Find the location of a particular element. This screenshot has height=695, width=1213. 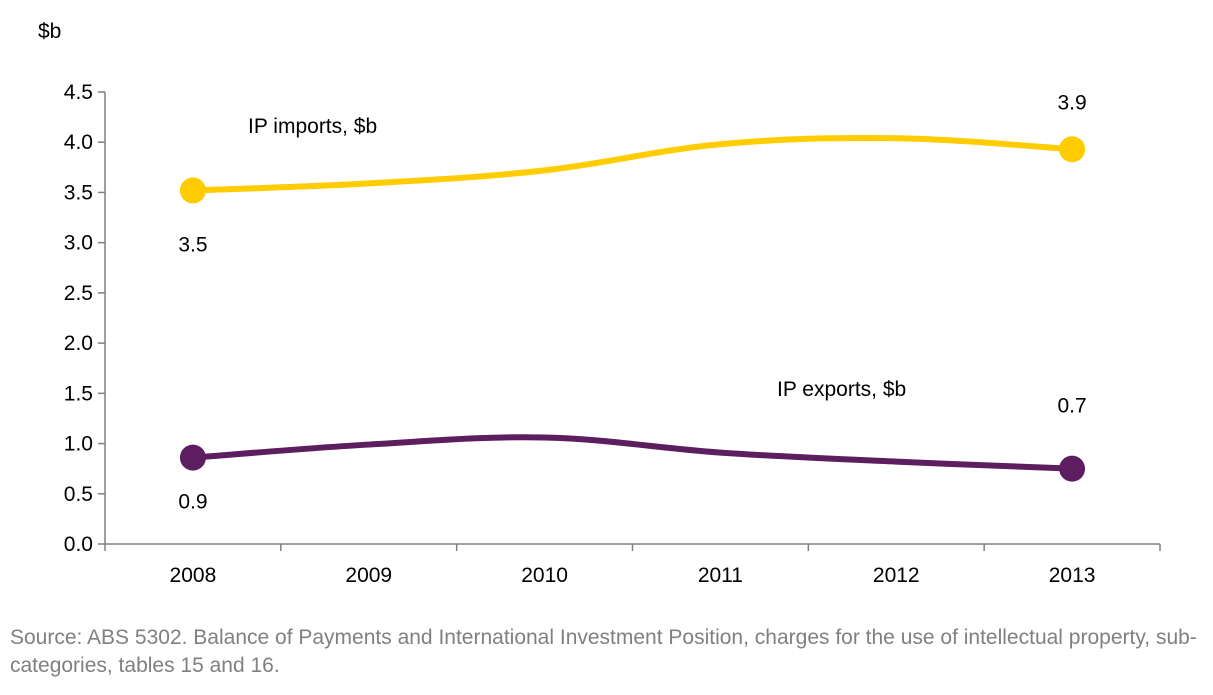

series-label-exports: IP exports, $b is located at coordinates (841, 389).